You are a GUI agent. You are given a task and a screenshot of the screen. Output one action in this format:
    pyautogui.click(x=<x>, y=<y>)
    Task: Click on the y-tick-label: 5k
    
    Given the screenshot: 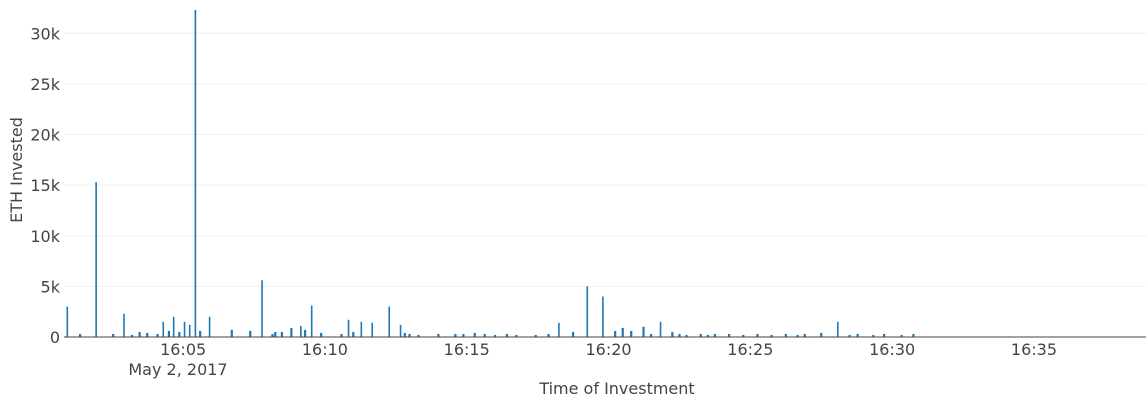 What is the action you would take?
    pyautogui.click(x=51, y=286)
    